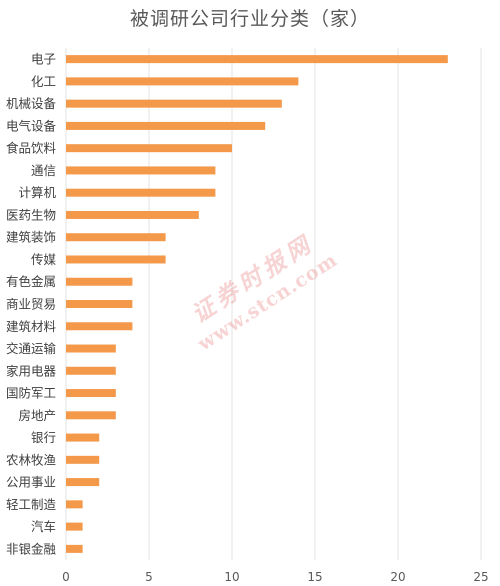 This screenshot has height=586, width=500. What do you see at coordinates (43, 59) in the screenshot?
I see `category-label-0: 电子` at bounding box center [43, 59].